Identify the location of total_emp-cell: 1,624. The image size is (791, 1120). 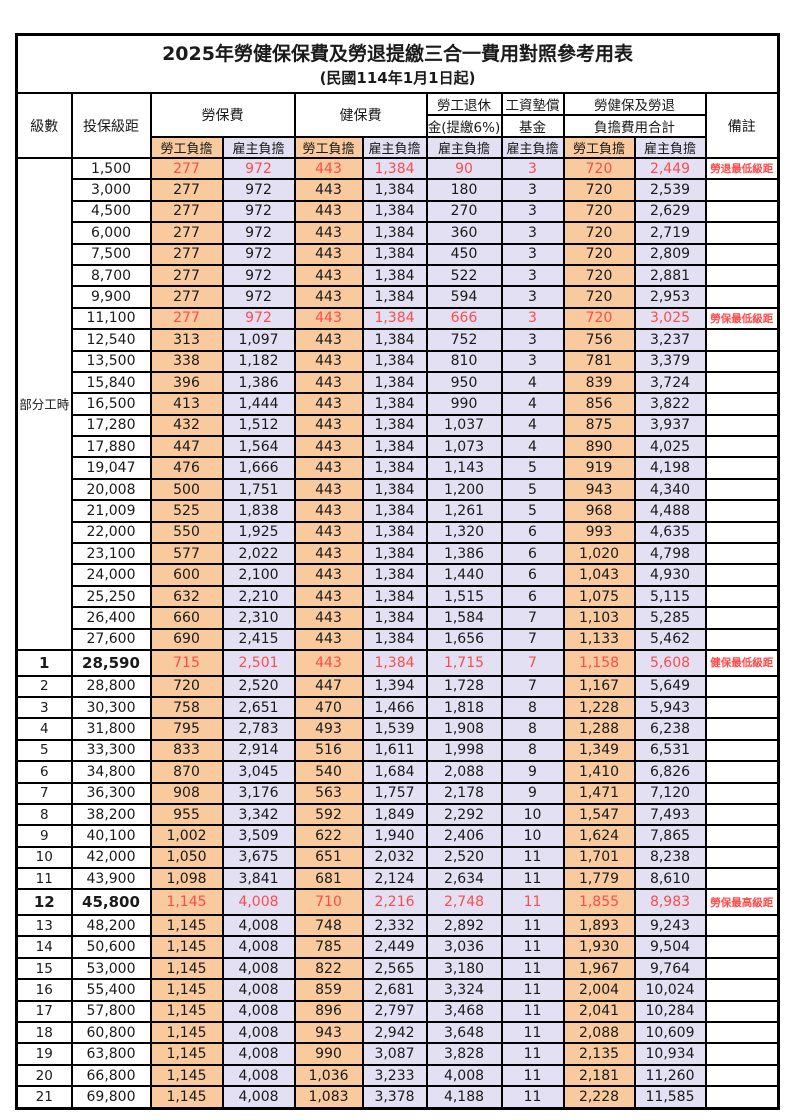
(599, 836).